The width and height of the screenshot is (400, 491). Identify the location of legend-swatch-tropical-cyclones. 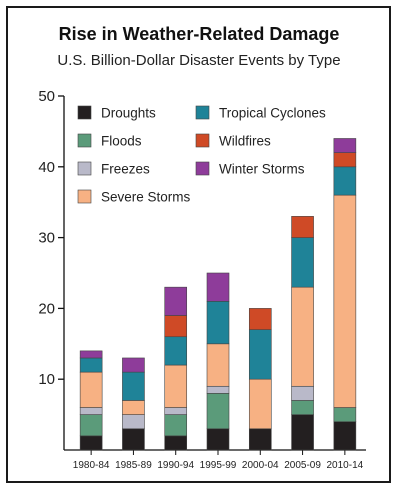
(202, 112).